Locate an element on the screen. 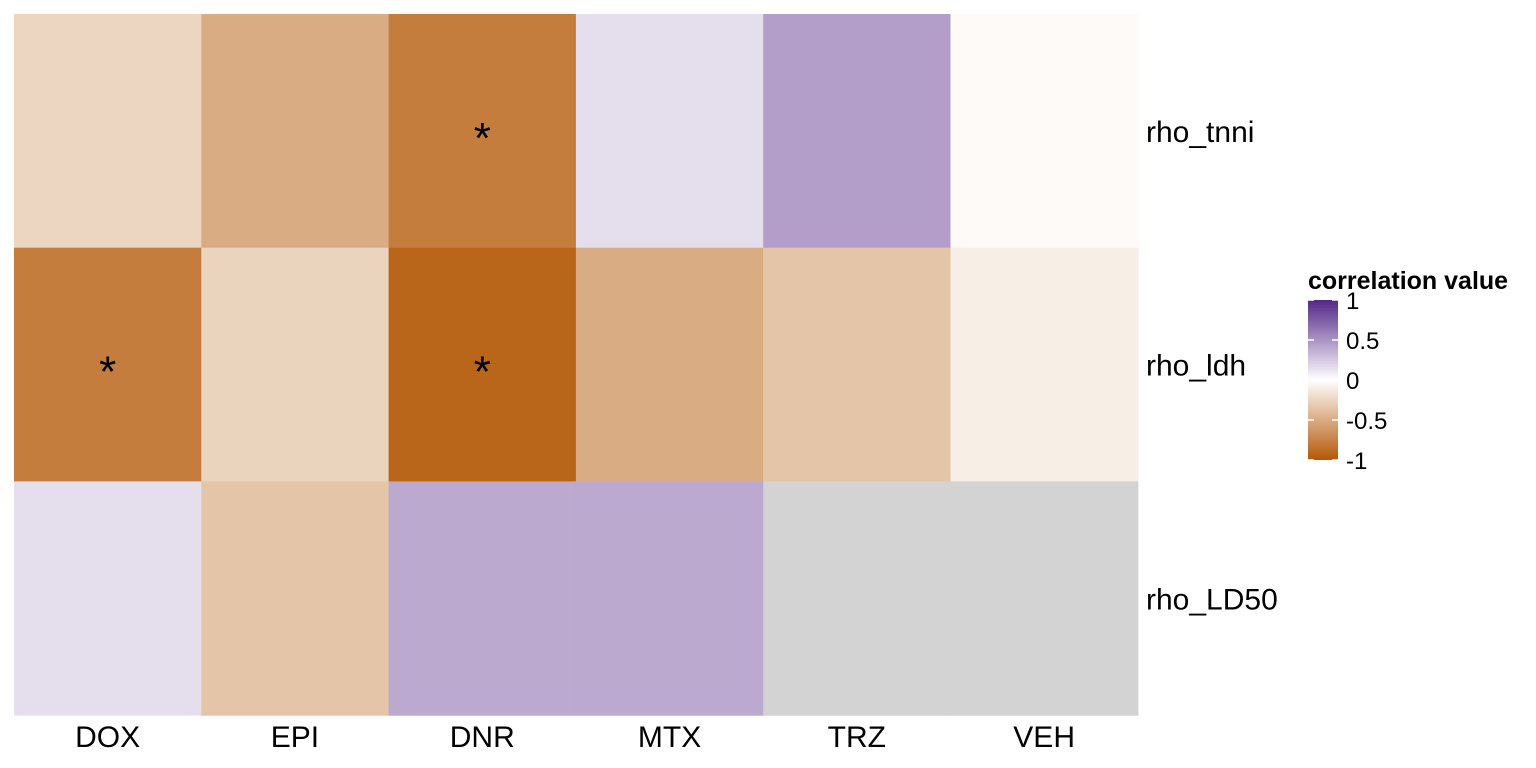 This screenshot has width=1536, height=768. legend-tick-label: 0 is located at coordinates (1352, 381).